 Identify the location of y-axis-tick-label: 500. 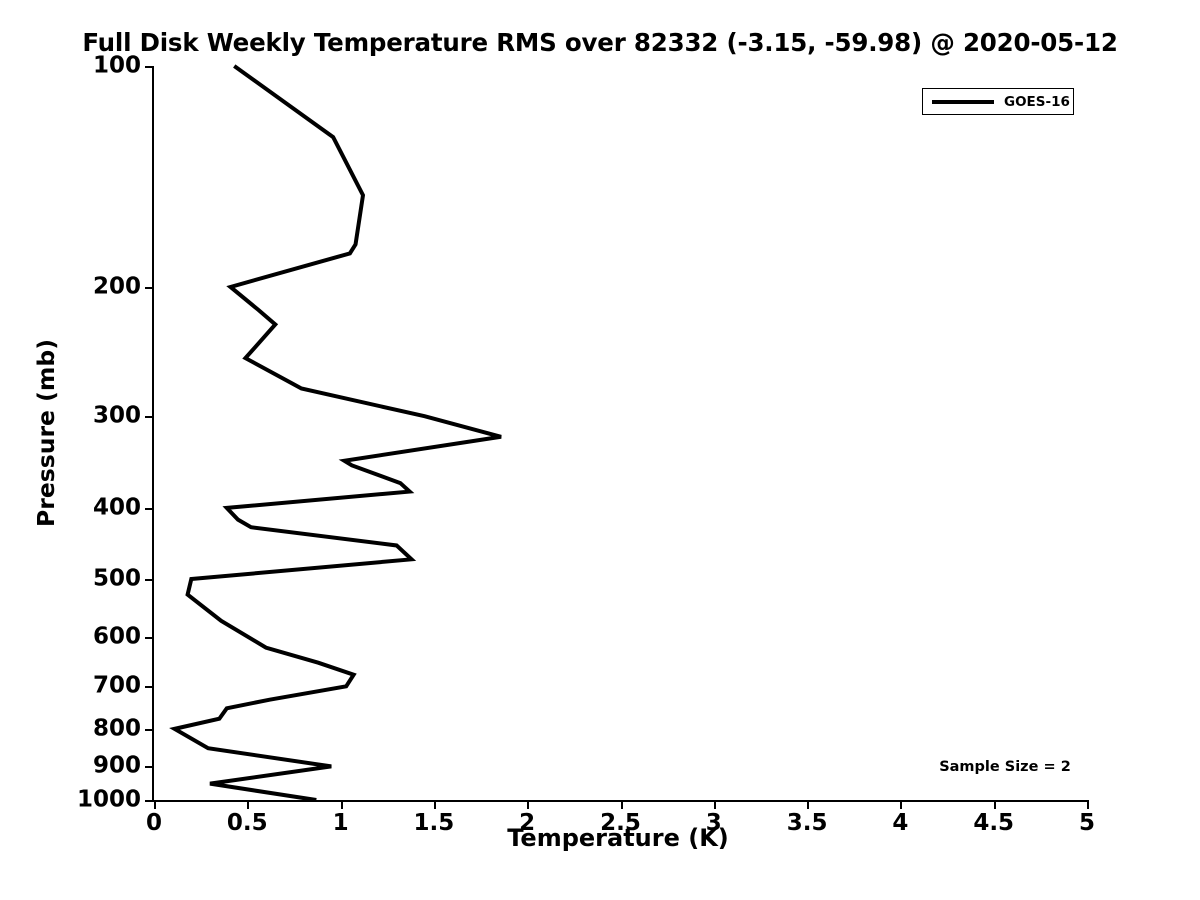
(116, 578).